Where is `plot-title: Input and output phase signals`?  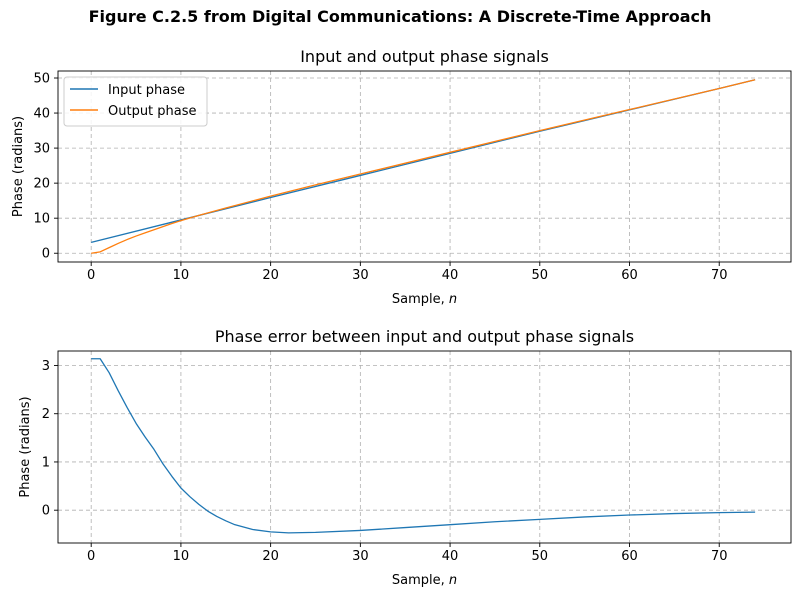 plot-title: Input and output phase signals is located at coordinates (424, 56).